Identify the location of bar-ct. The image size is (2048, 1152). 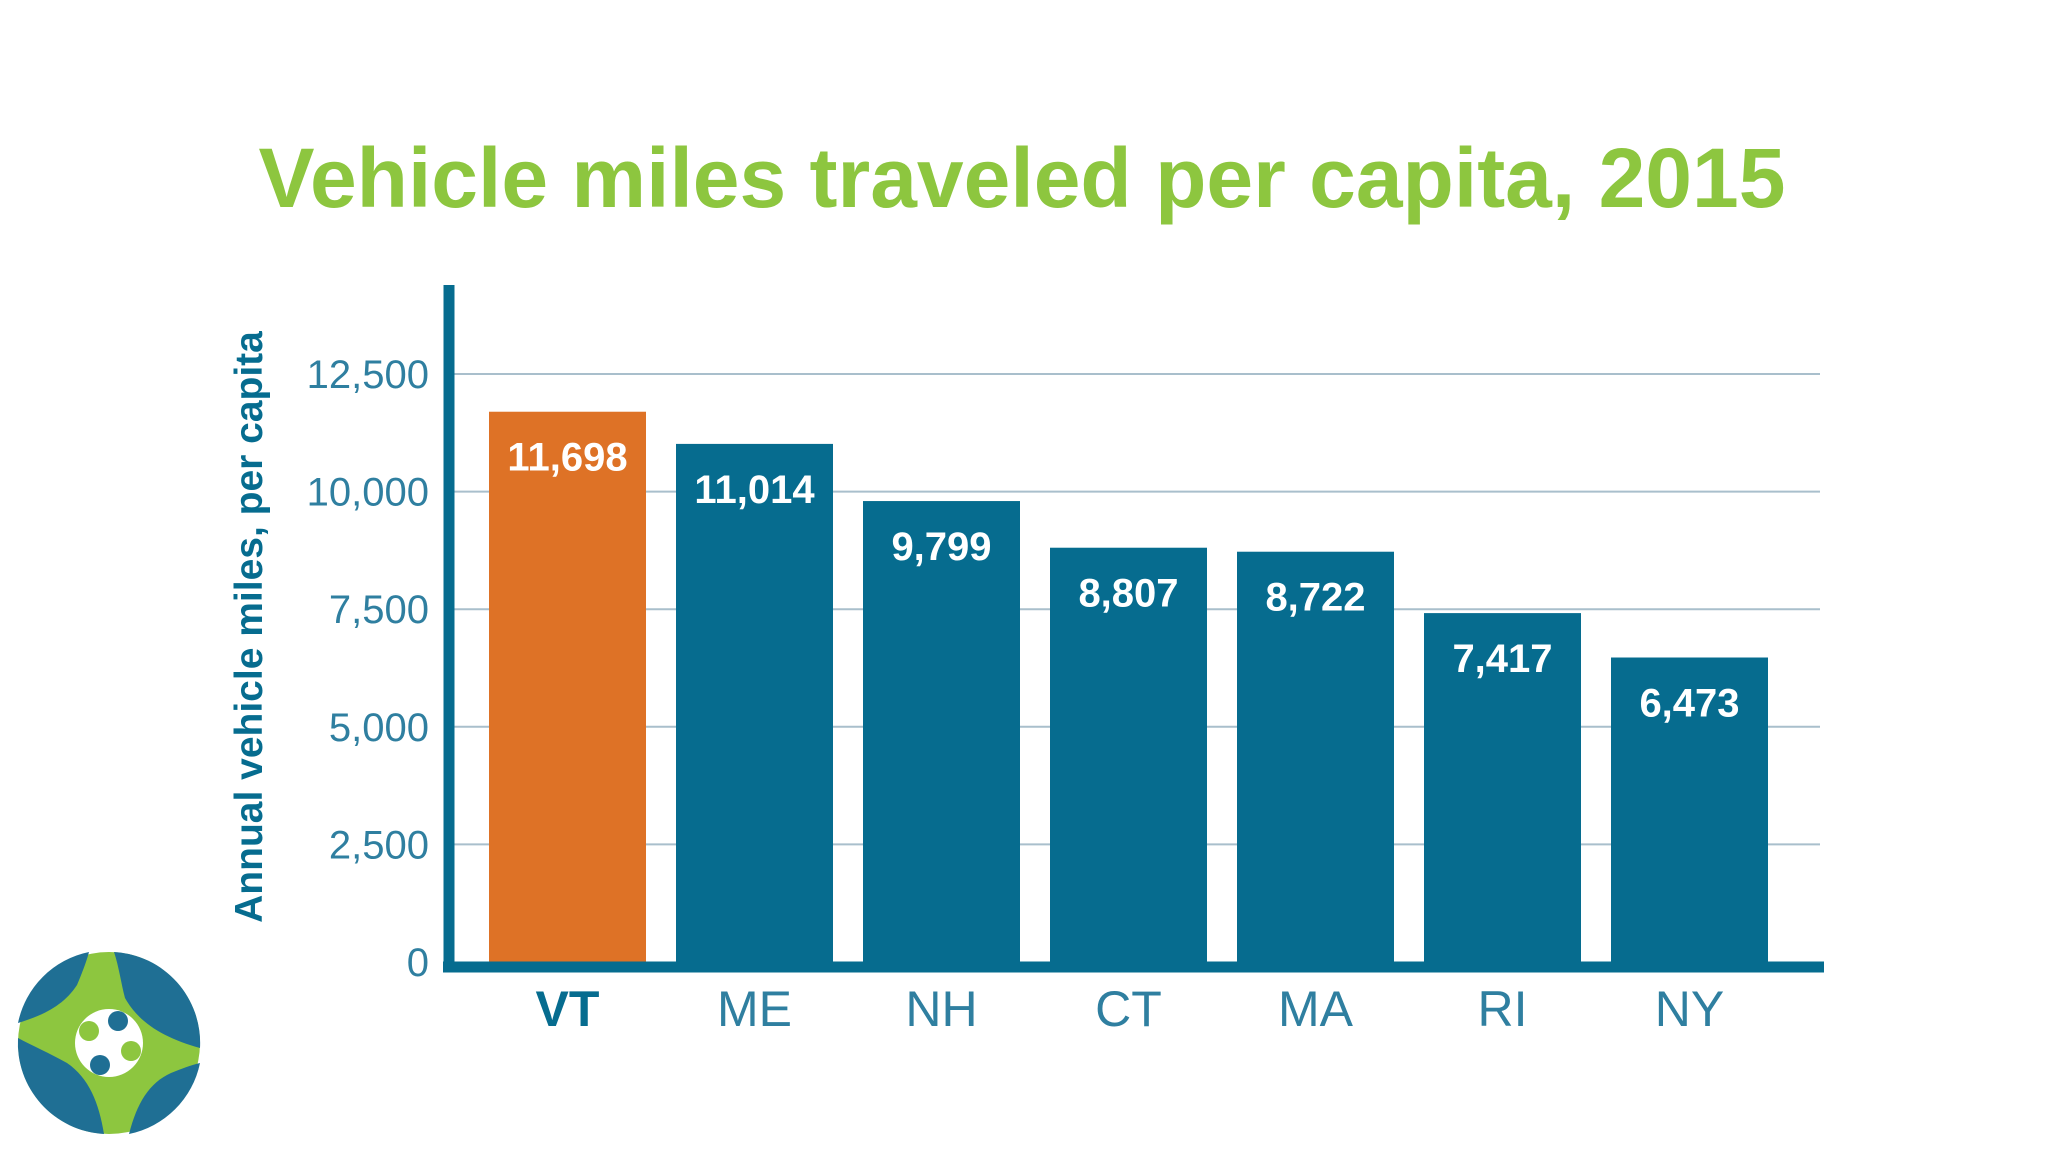
(1128, 754).